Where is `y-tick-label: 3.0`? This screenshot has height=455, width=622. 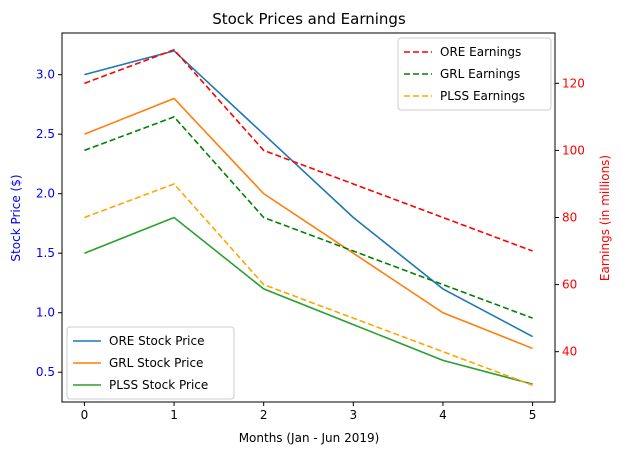 y-tick-label: 3.0 is located at coordinates (45, 75).